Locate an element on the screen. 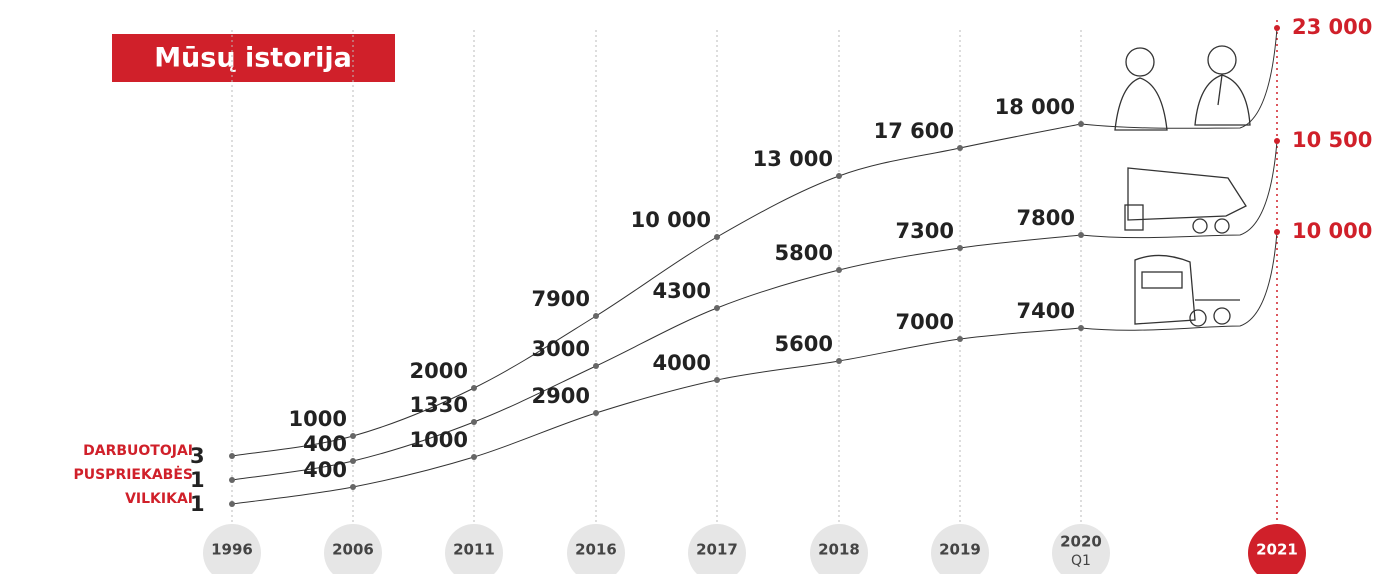 The image size is (1388, 574). value-label: 4000 is located at coordinates (682, 363).